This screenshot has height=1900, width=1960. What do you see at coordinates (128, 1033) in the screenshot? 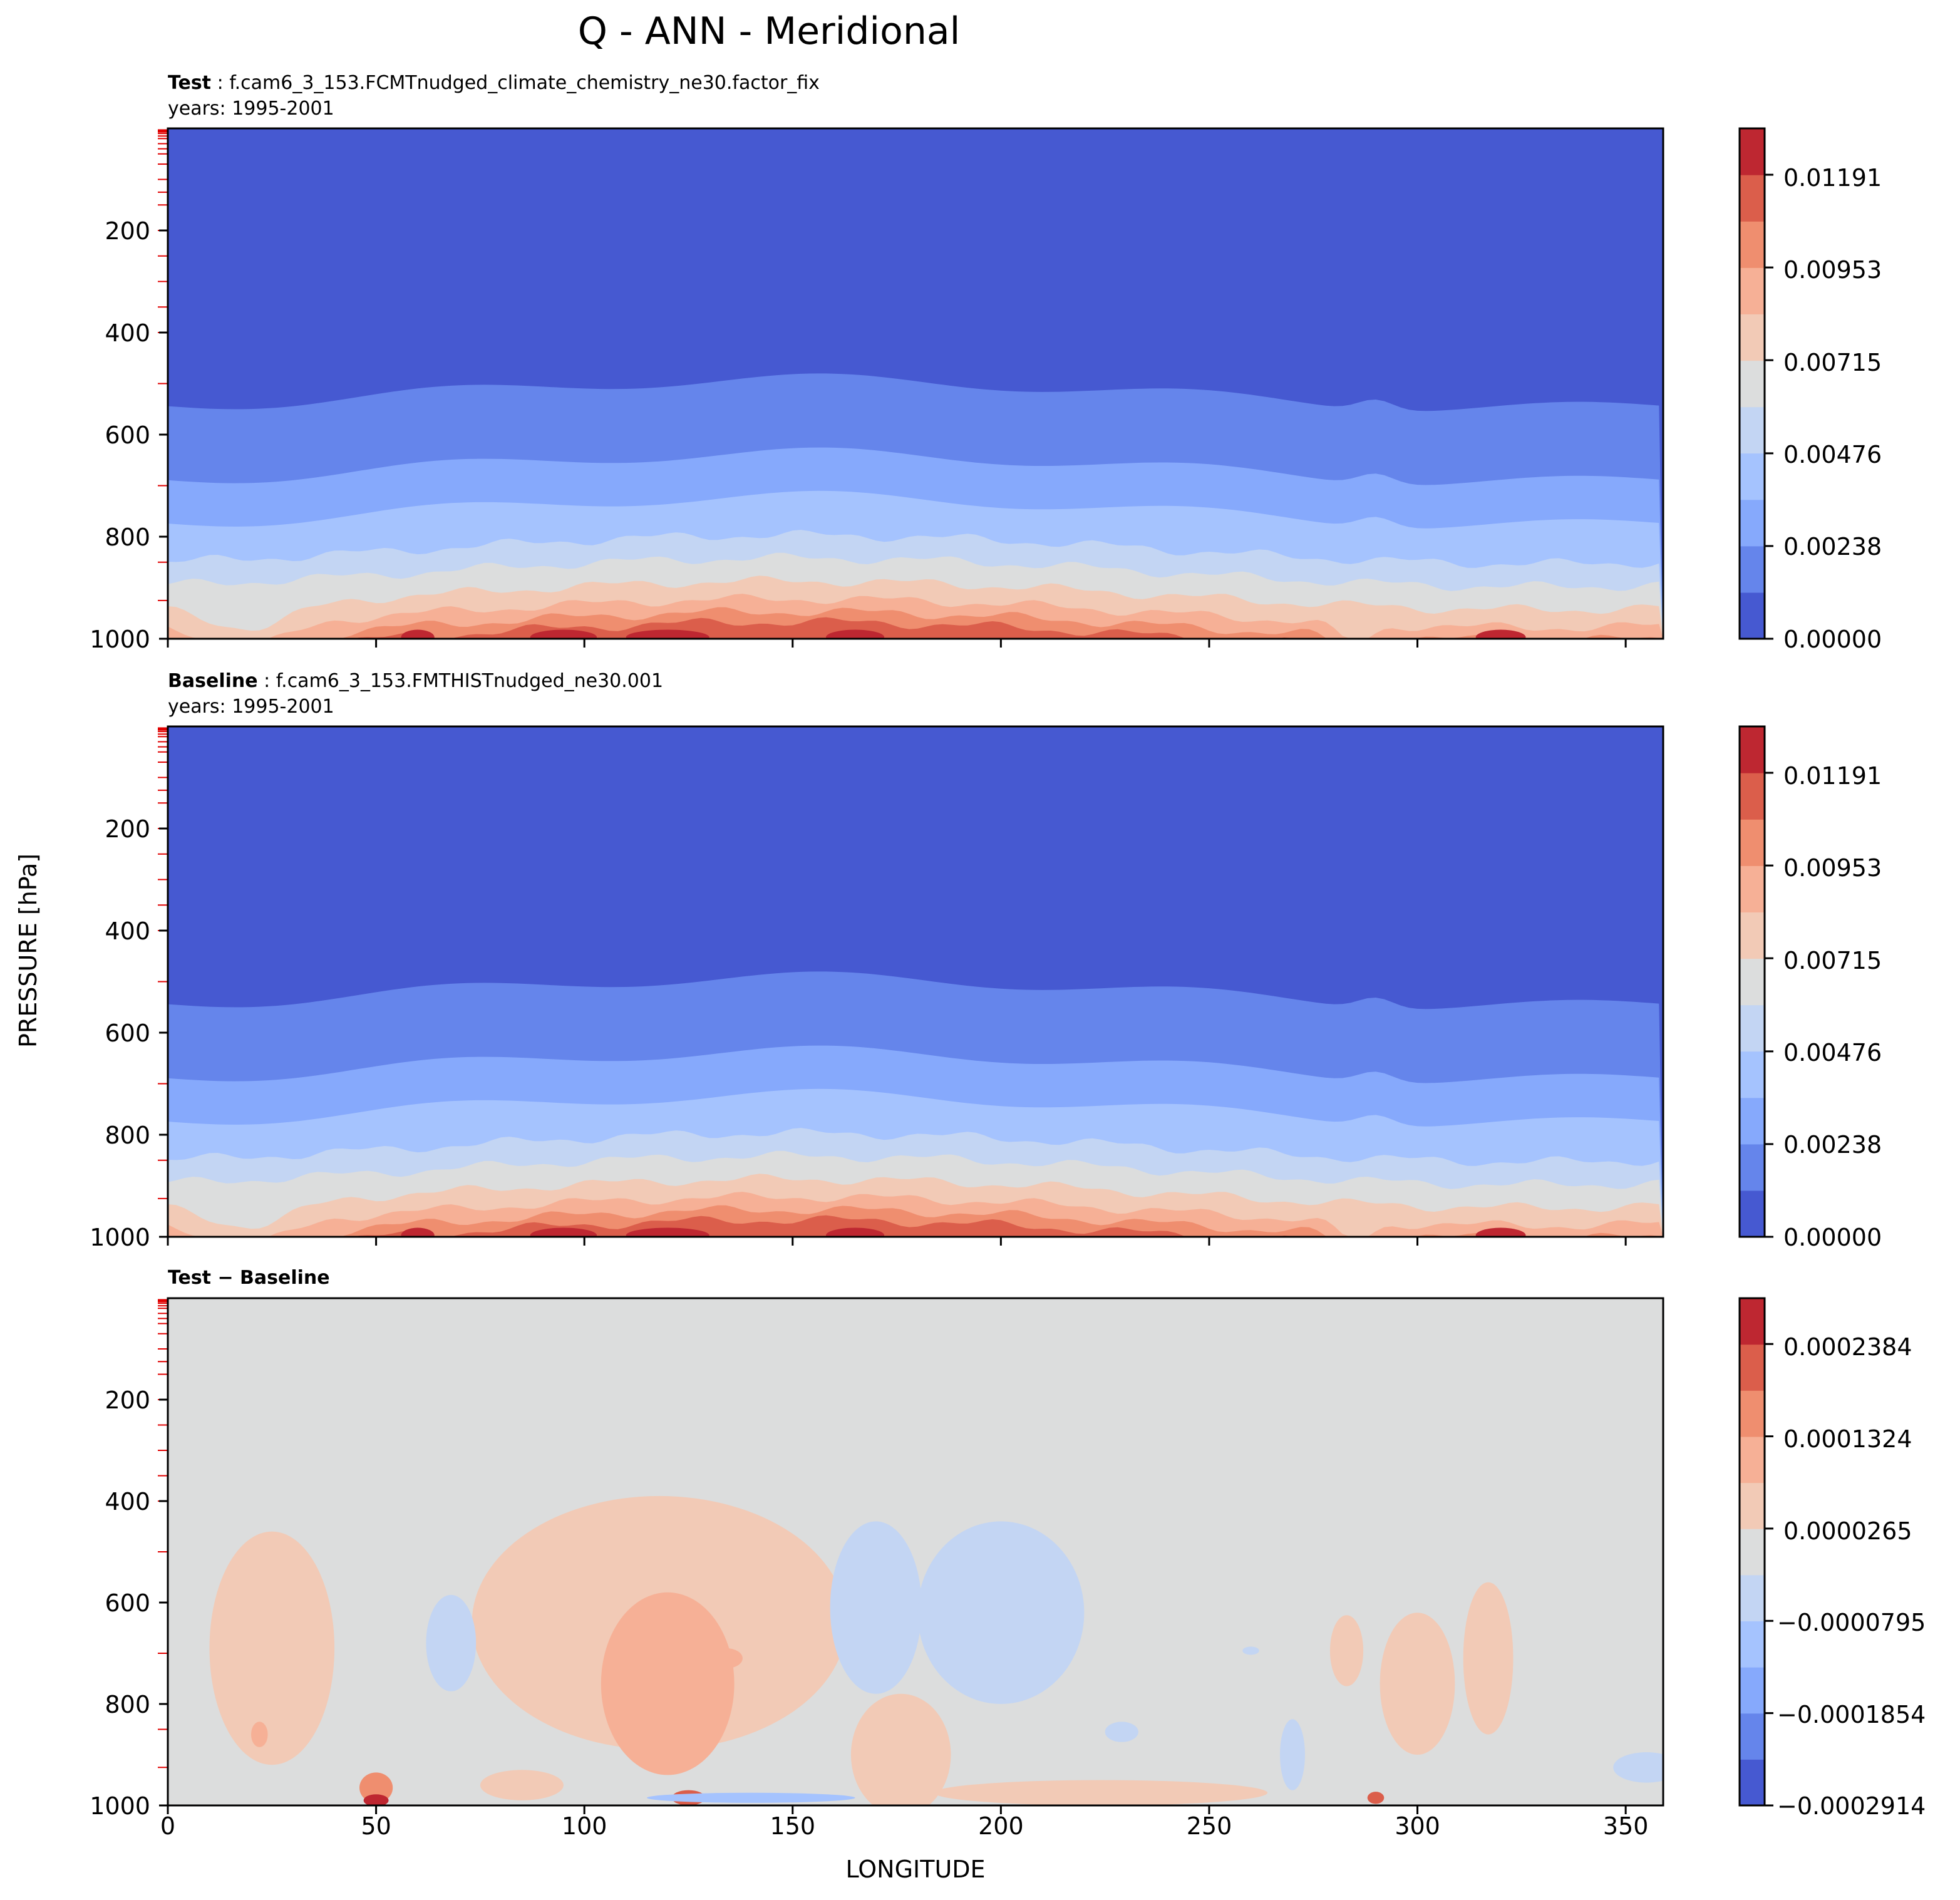
I see `baseline-y-tick-label: 600` at bounding box center [128, 1033].